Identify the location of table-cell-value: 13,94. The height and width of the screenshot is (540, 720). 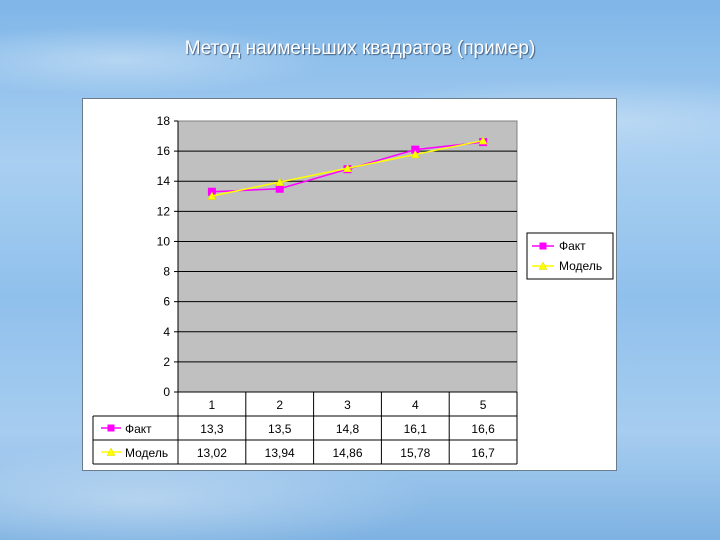
(280, 453).